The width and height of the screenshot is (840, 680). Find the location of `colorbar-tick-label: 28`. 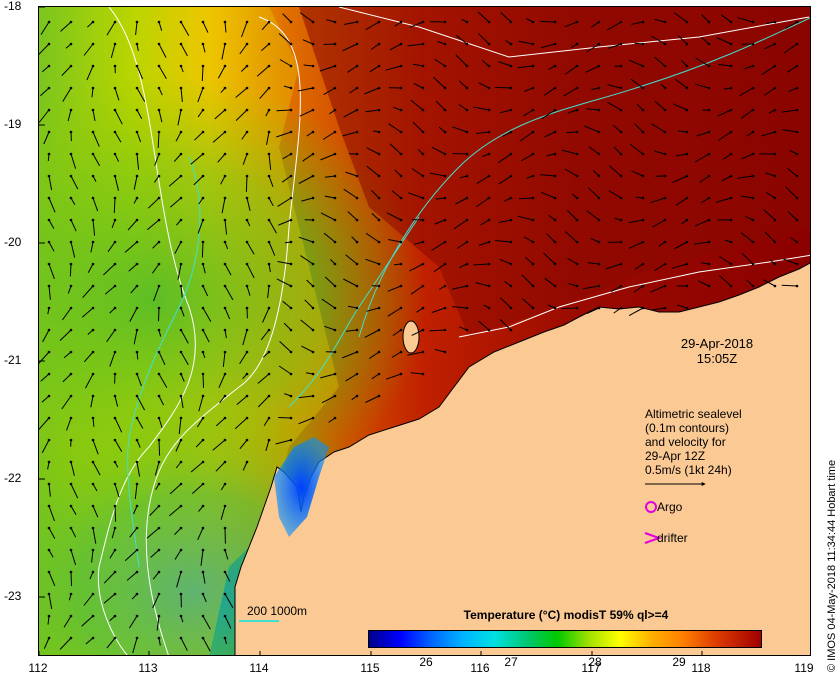

colorbar-tick-label: 28 is located at coordinates (595, 662).